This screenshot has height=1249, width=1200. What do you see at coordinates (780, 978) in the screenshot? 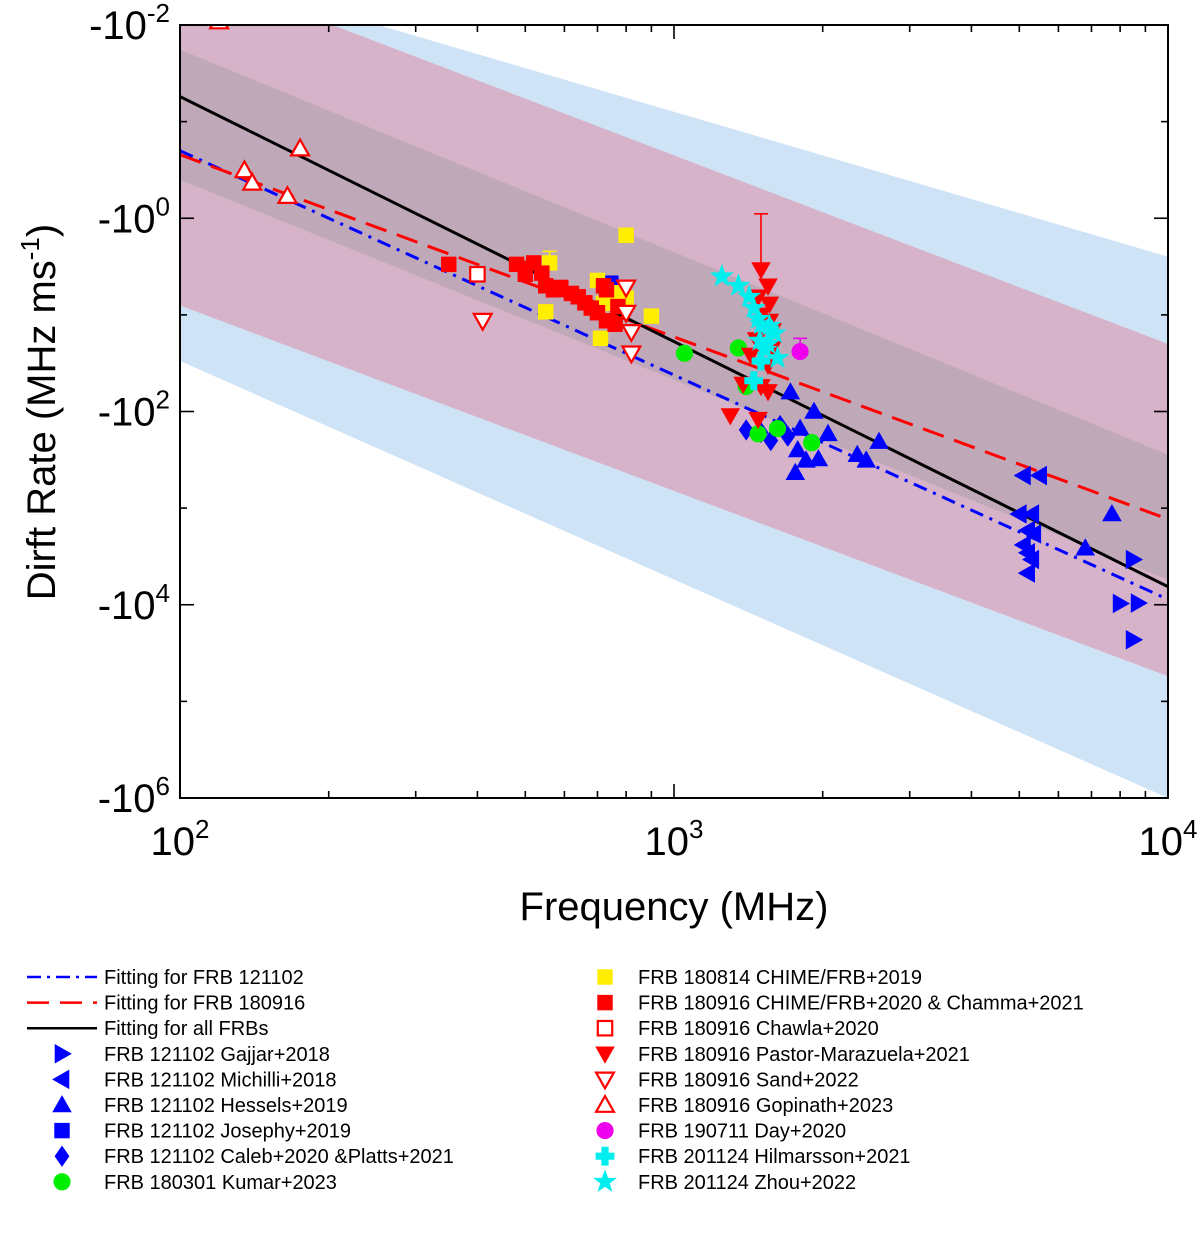
I see `legend-label: FRB 180814 CHIME/FRB+2019` at bounding box center [780, 978].